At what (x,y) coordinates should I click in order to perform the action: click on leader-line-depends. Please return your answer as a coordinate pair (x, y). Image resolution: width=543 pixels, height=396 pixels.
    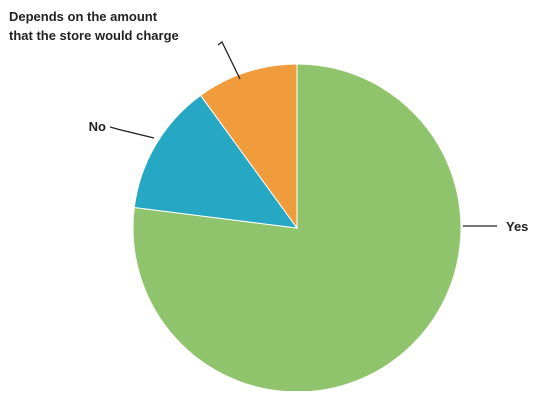
    Looking at the image, I should click on (229, 60).